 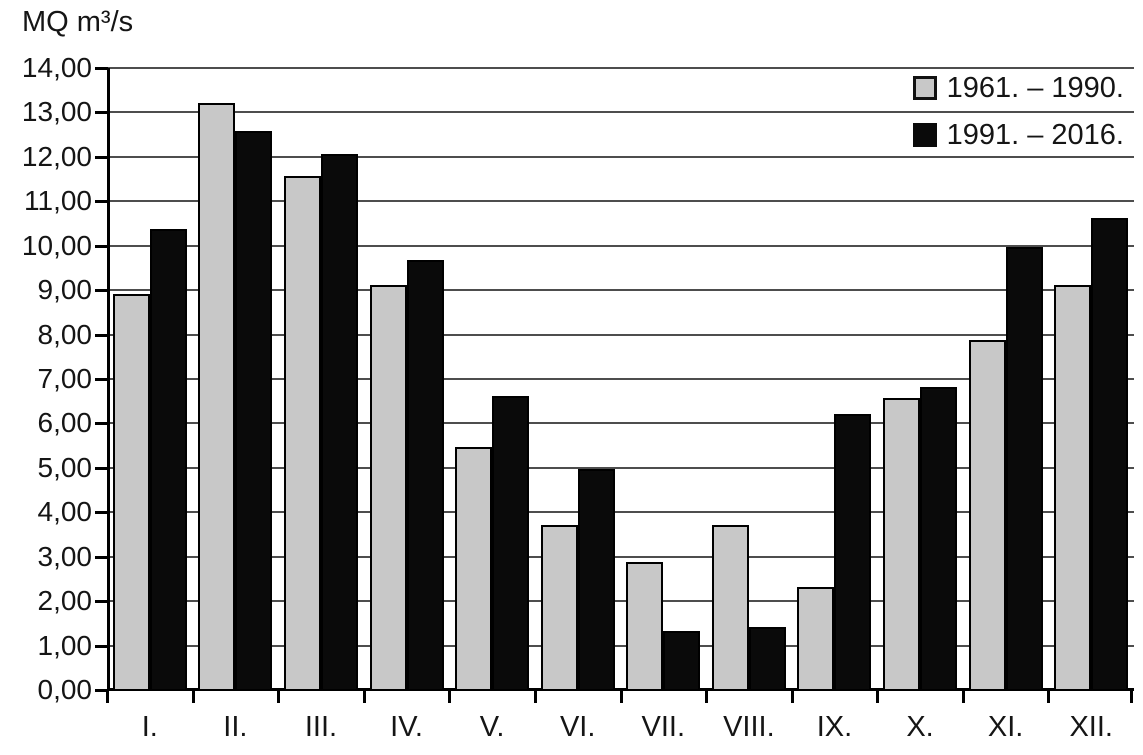 I want to click on y-tick-label: 4,00, so click(x=65, y=512).